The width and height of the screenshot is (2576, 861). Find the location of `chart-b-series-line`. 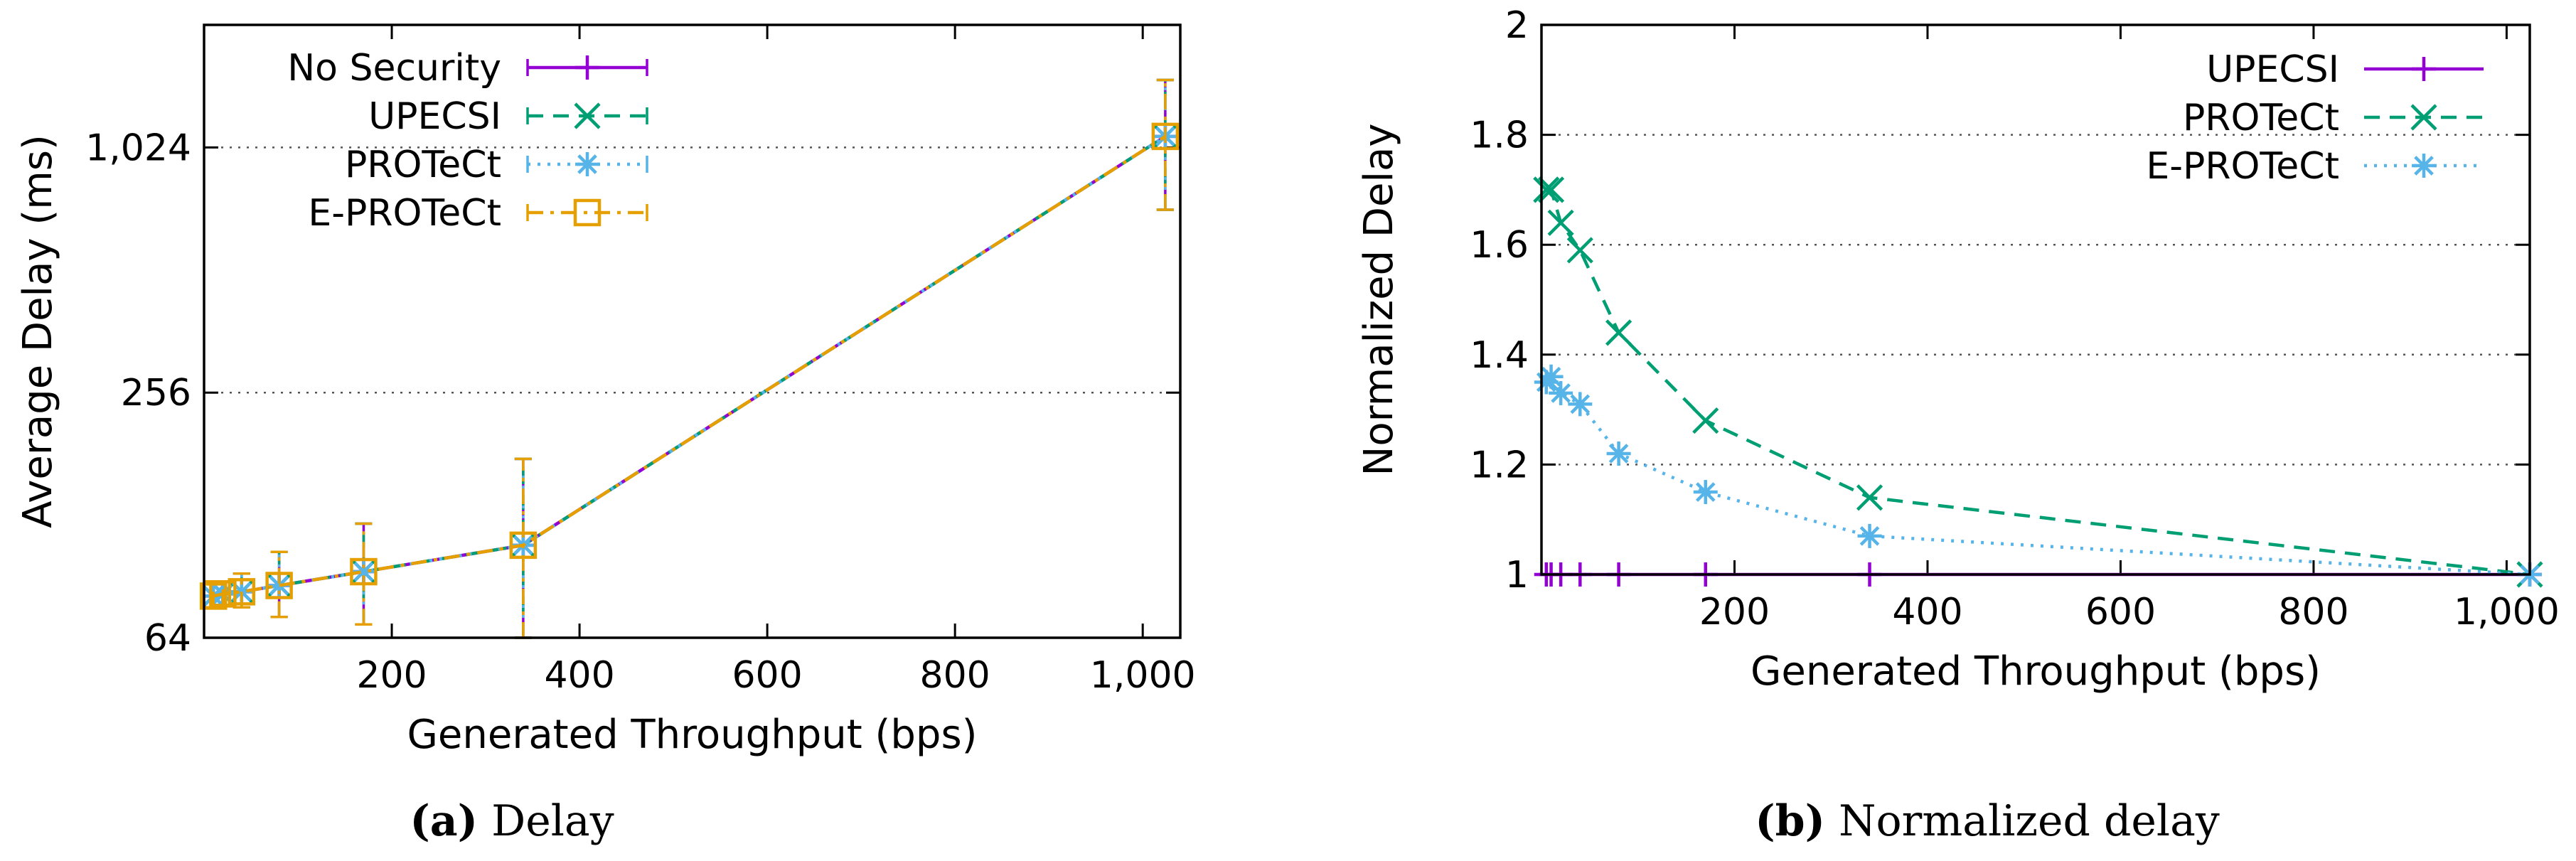

chart-b-series-line is located at coordinates (2037, 476).